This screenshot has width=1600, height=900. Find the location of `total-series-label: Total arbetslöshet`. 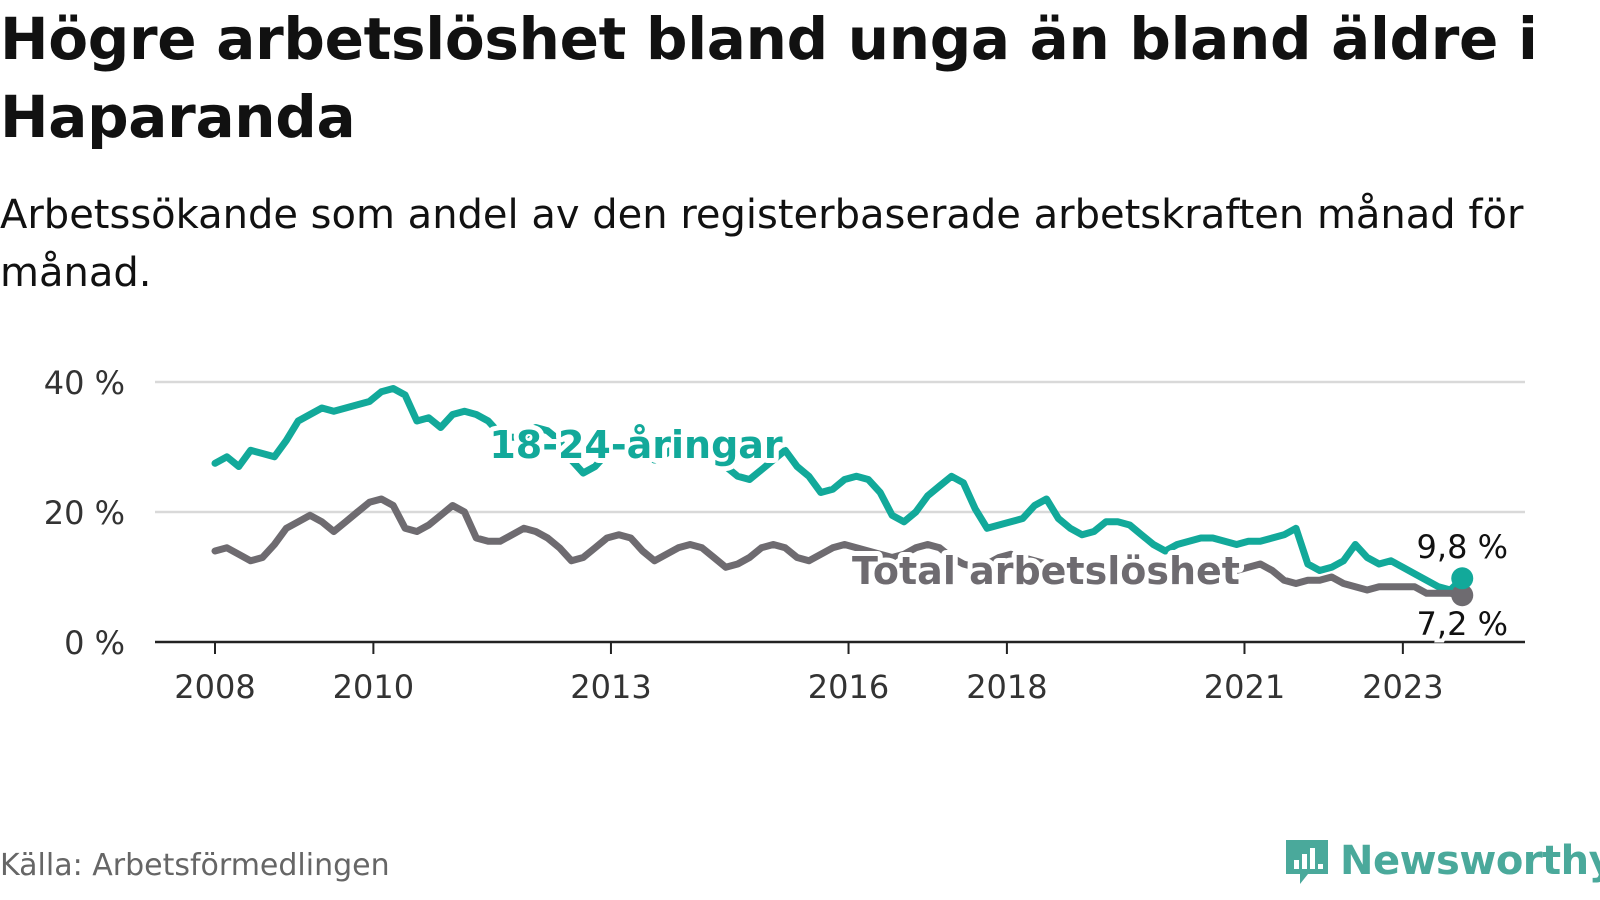

total-series-label: Total arbetslöshet is located at coordinates (1046, 571).